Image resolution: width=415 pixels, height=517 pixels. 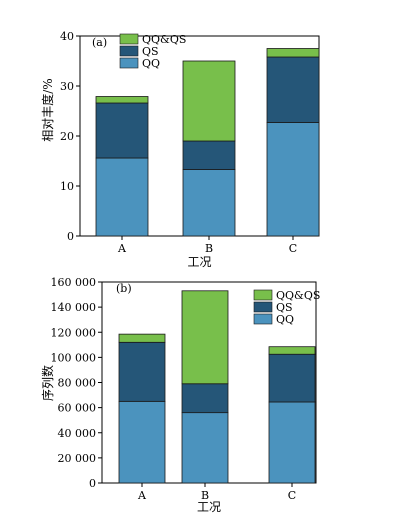 I want to click on y-tick-label: 10, so click(x=67, y=186).